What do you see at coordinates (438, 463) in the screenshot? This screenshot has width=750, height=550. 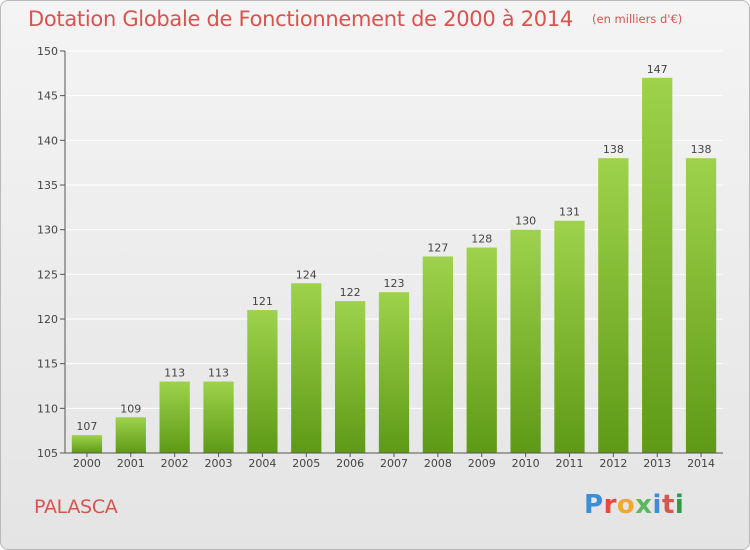 I see `x-tick-label: 2008` at bounding box center [438, 463].